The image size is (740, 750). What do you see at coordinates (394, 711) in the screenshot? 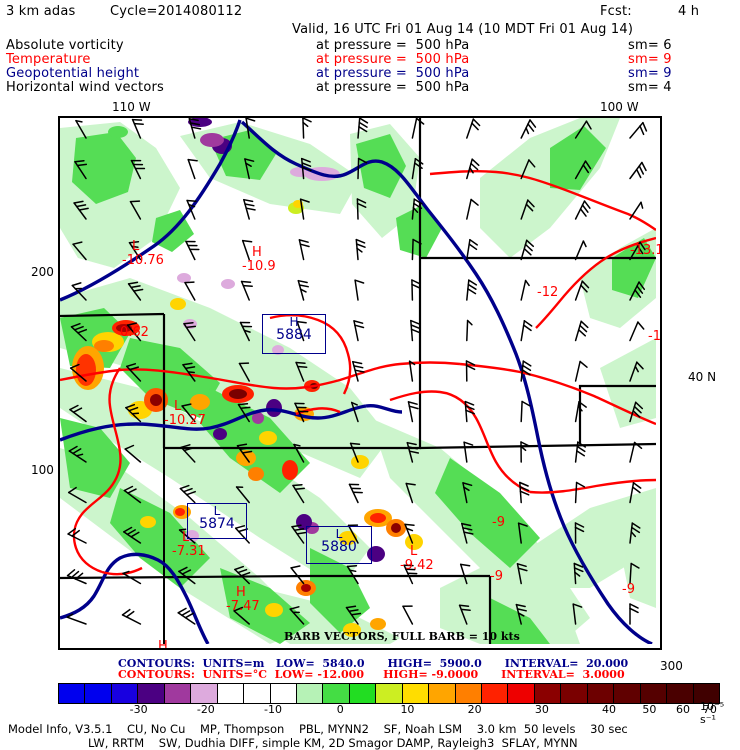
I see `colorbar-tick-labels: -30 -20 -10 0 10 20 30 40 50 60 70` at bounding box center [394, 711].